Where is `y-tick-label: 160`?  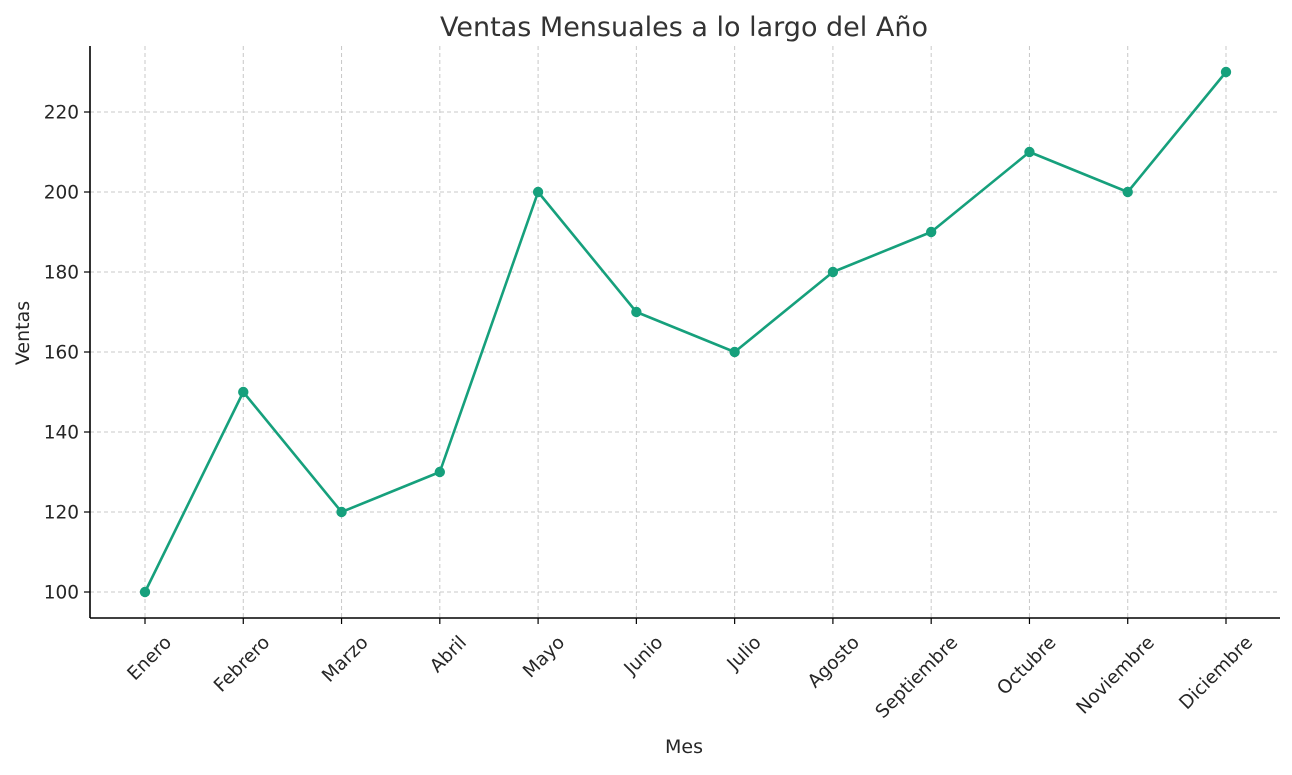
y-tick-label: 160 is located at coordinates (61, 353).